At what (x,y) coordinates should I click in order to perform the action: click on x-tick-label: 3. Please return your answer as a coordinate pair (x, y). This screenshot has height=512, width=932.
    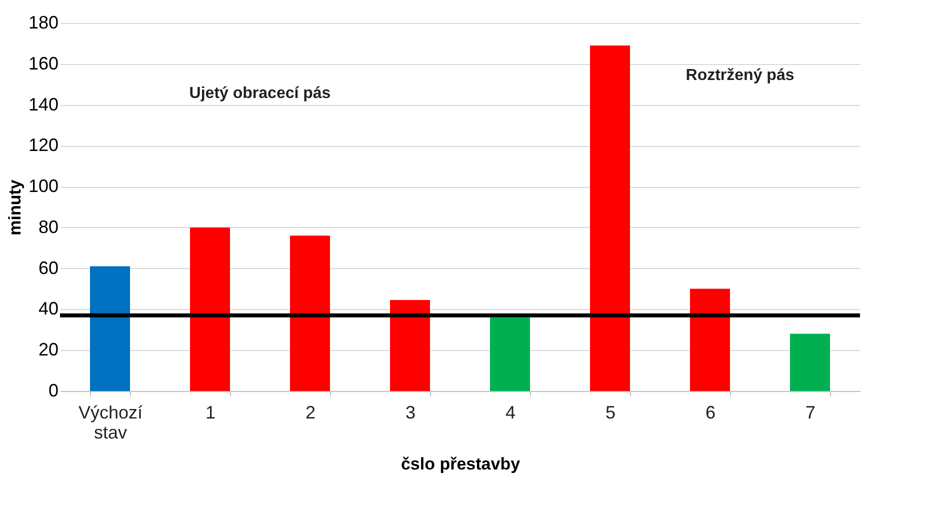
    Looking at the image, I should click on (410, 412).